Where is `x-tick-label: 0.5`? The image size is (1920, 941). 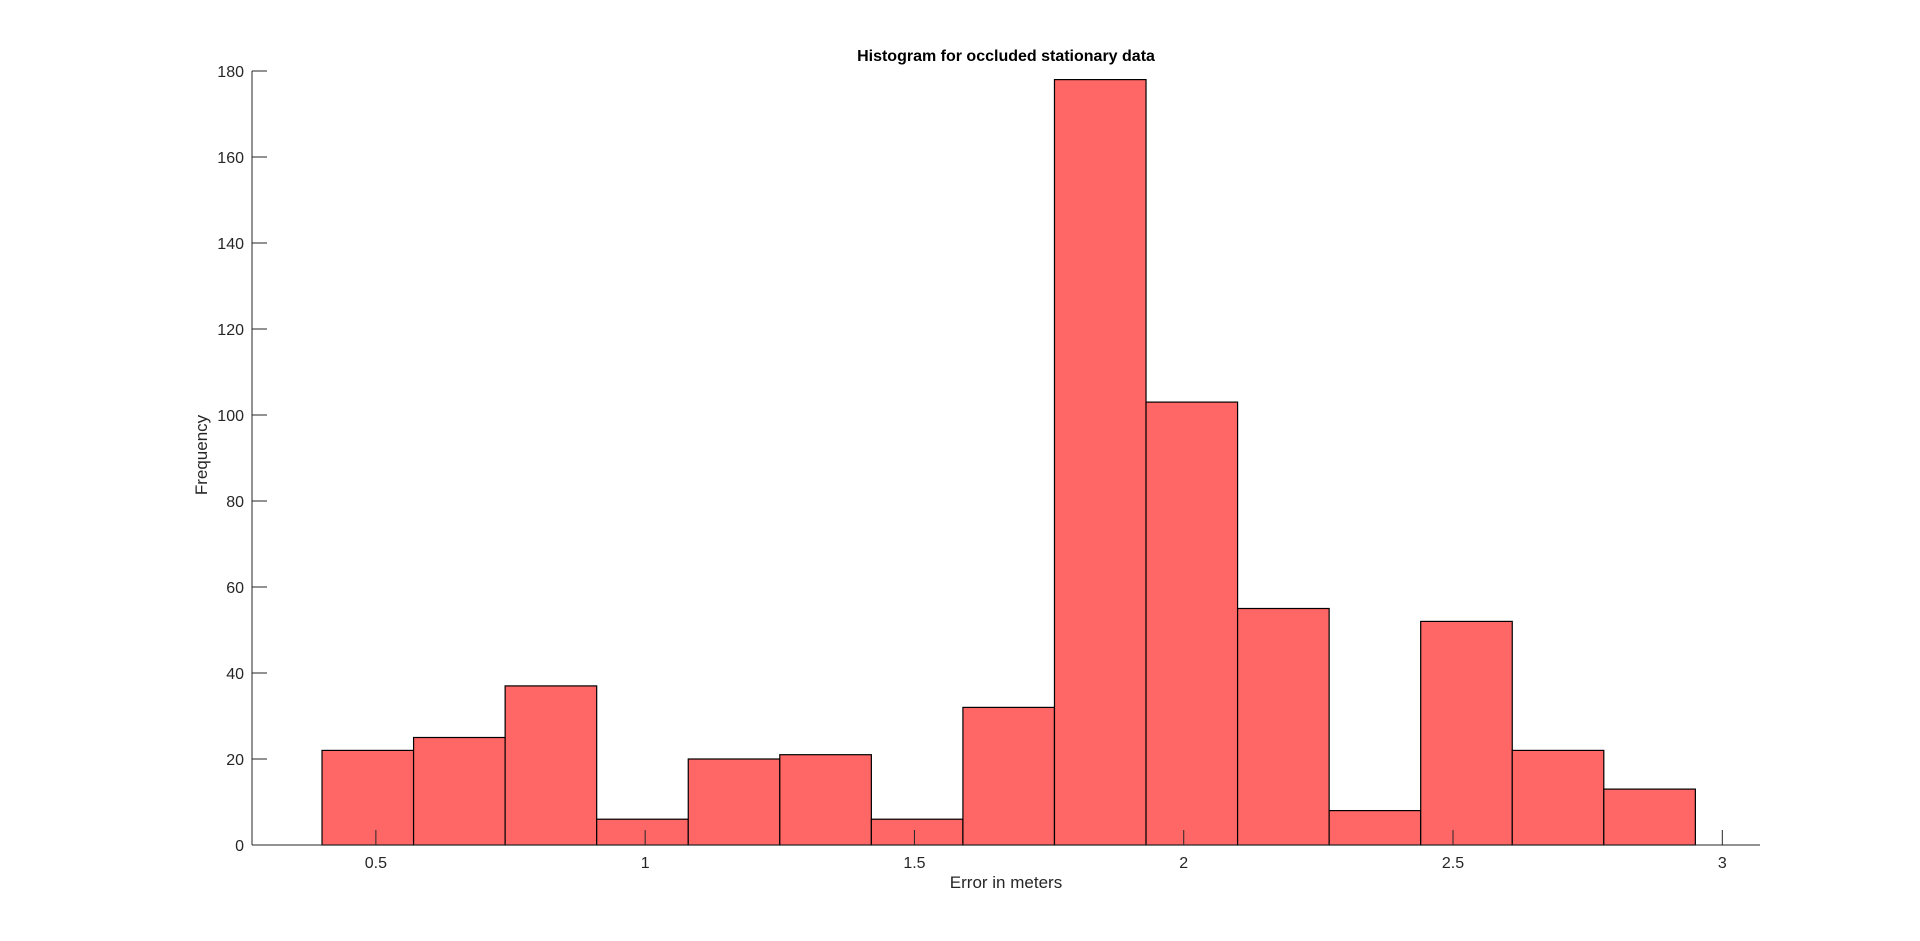 x-tick-label: 0.5 is located at coordinates (376, 863).